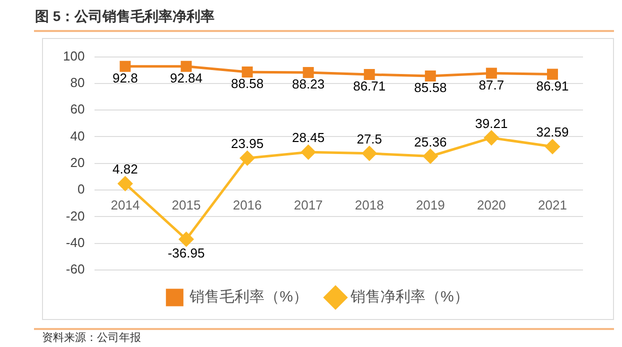  What do you see at coordinates (247, 84) in the screenshot?
I see `data-label: 88.58` at bounding box center [247, 84].